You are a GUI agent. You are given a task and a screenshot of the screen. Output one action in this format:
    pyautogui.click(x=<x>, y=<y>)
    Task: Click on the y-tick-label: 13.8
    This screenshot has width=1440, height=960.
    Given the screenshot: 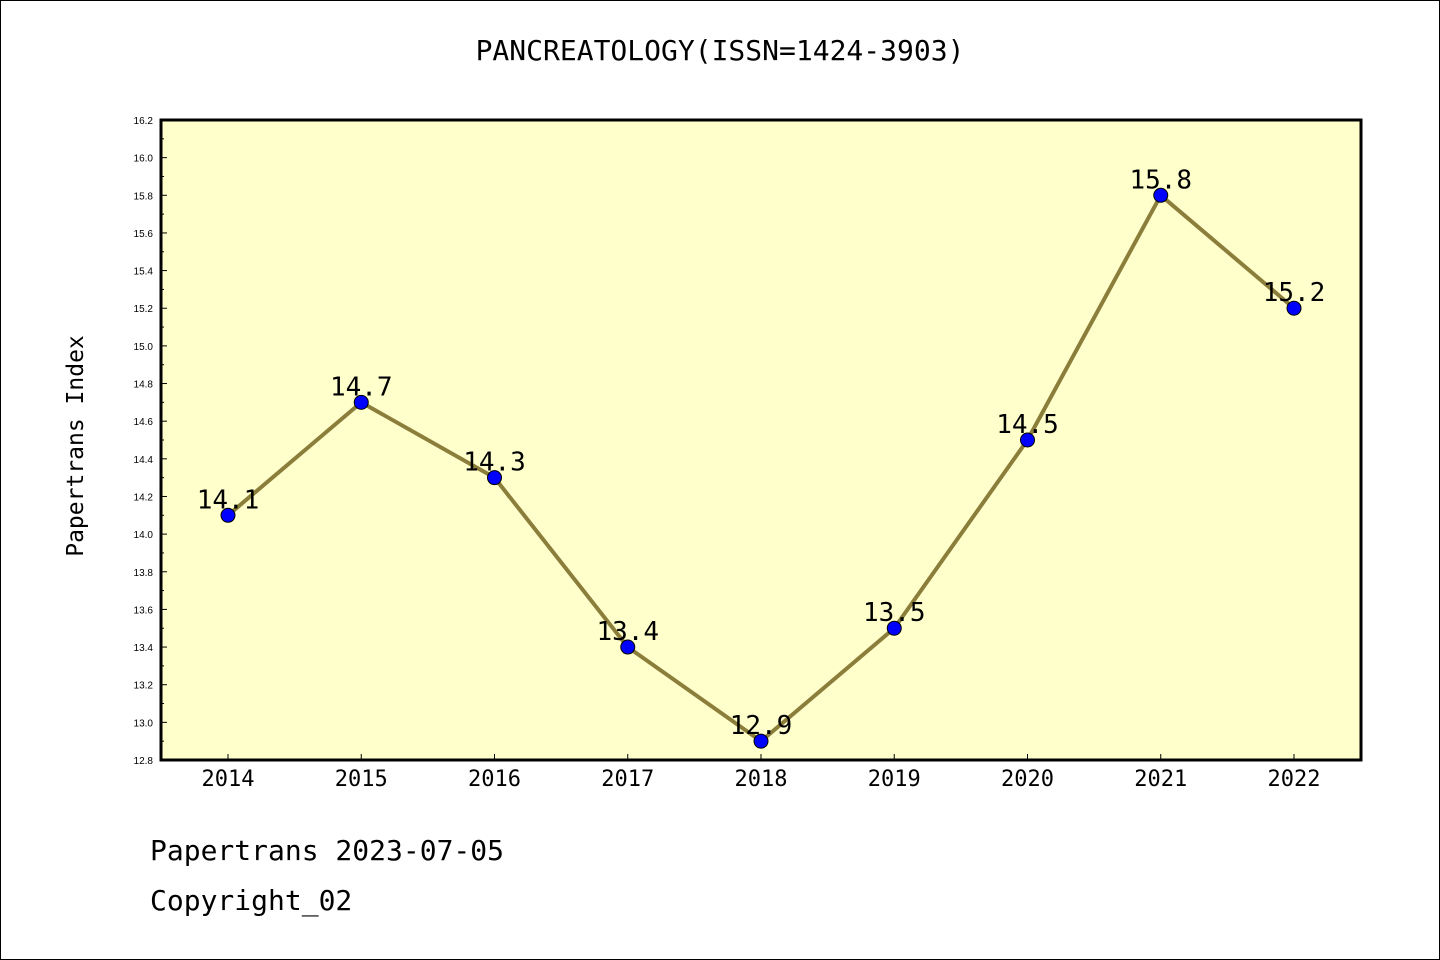 What is the action you would take?
    pyautogui.click(x=144, y=573)
    